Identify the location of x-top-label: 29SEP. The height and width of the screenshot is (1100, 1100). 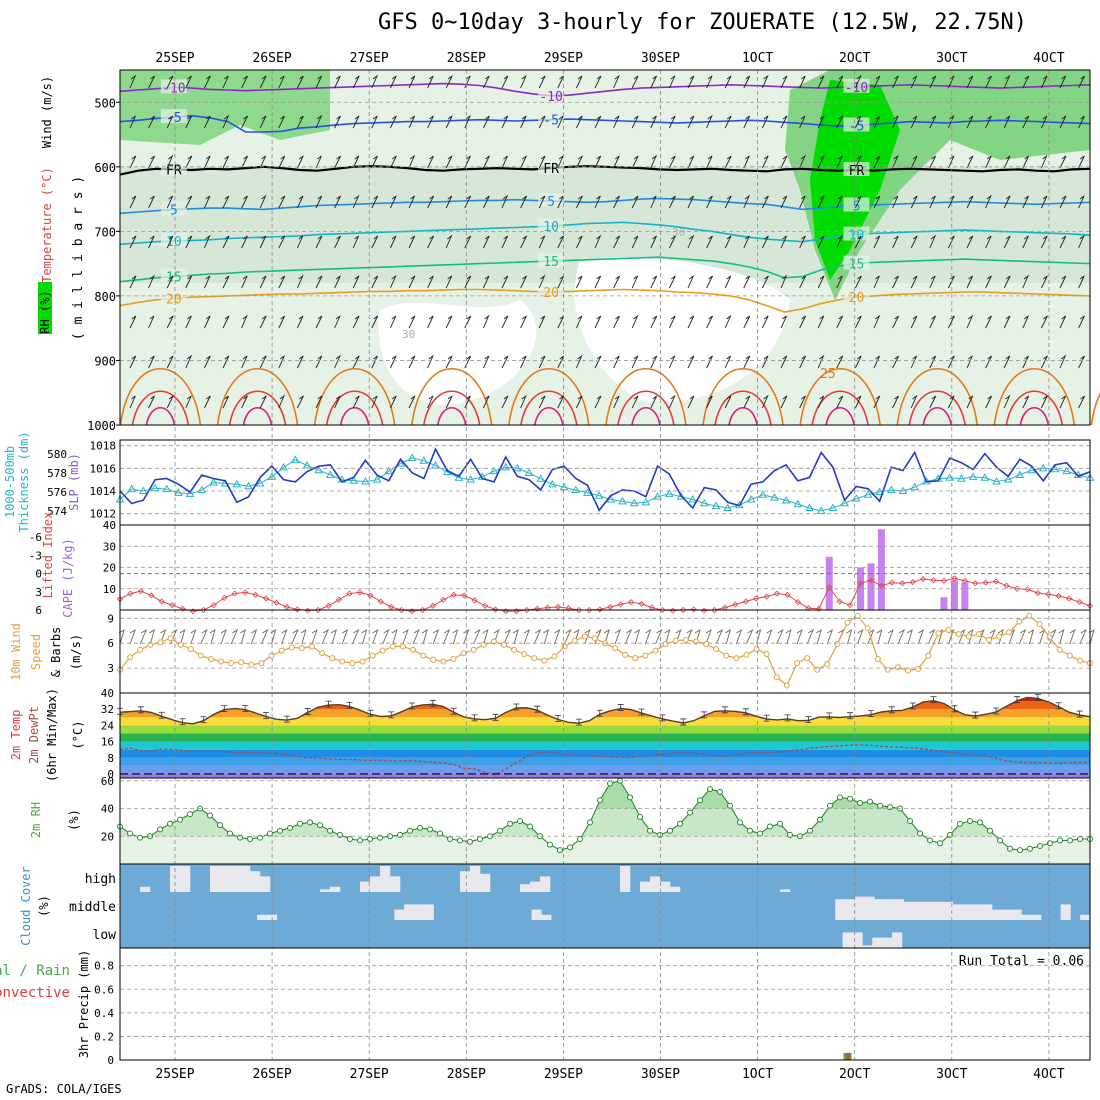
(563, 58).